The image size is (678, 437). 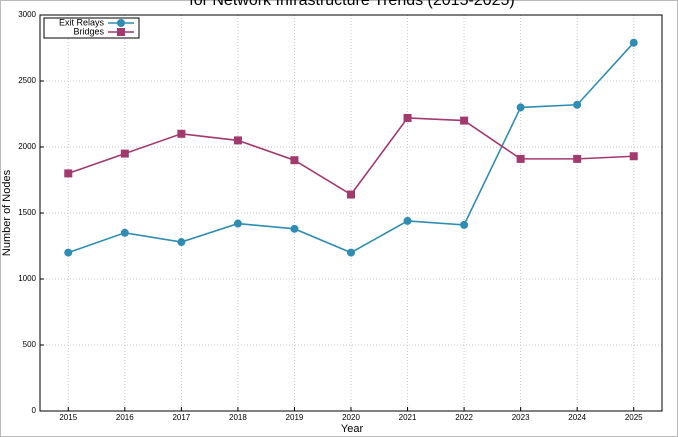 What do you see at coordinates (521, 417) in the screenshot?
I see `x-tick-label: 2023` at bounding box center [521, 417].